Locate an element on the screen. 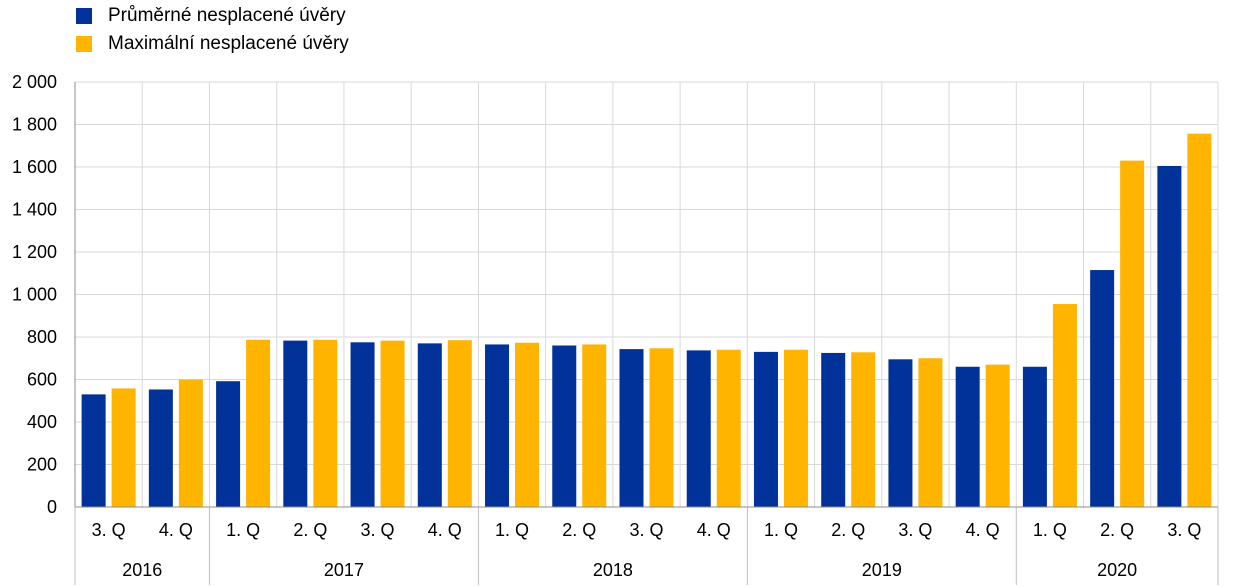 The height and width of the screenshot is (587, 1240). y-tick-label: 1 000 is located at coordinates (34, 295).